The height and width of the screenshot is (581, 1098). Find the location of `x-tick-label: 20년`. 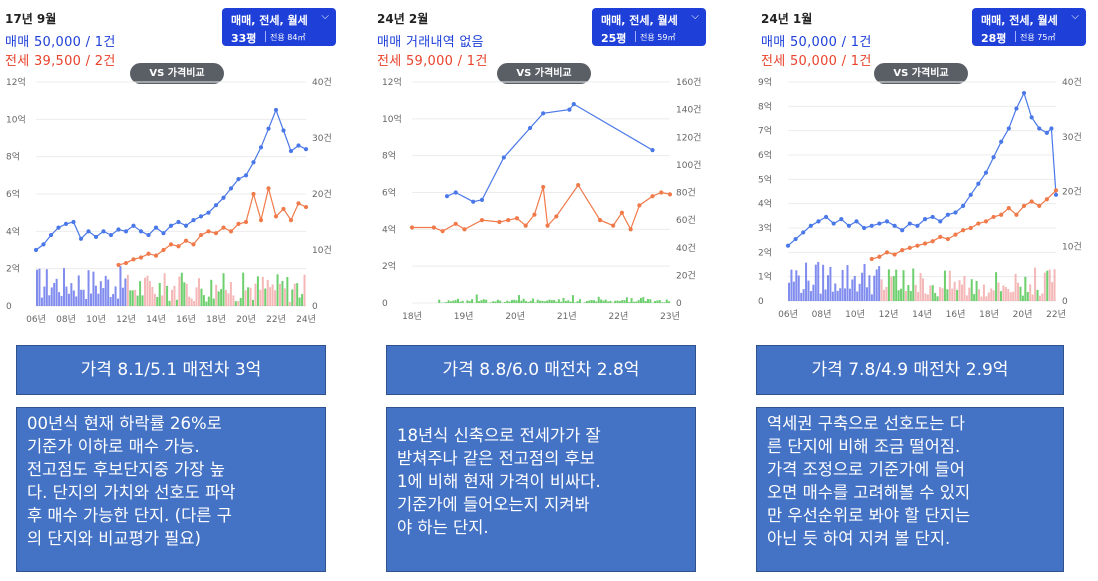

x-tick-label: 20년 is located at coordinates (246, 319).